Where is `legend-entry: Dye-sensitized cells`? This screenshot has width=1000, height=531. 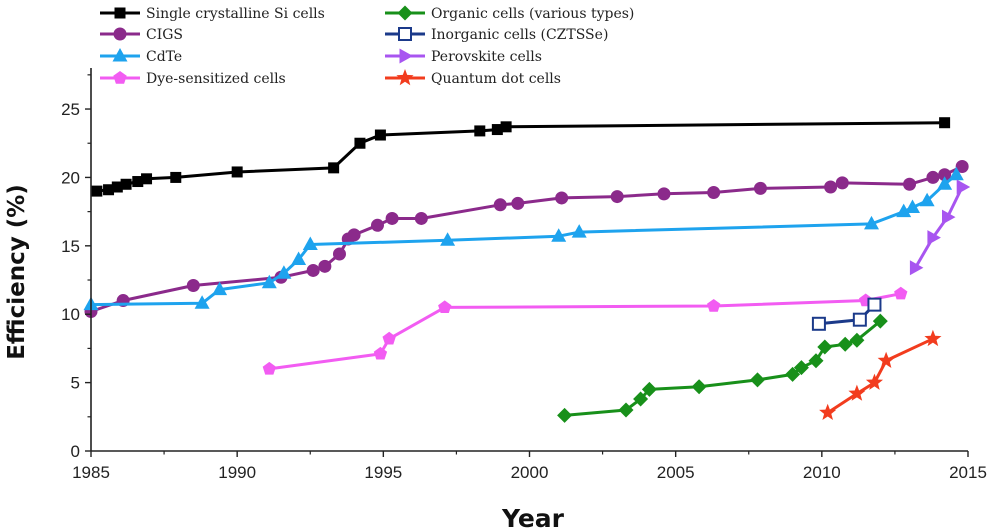
legend-entry: Dye-sensitized cells is located at coordinates (193, 79).